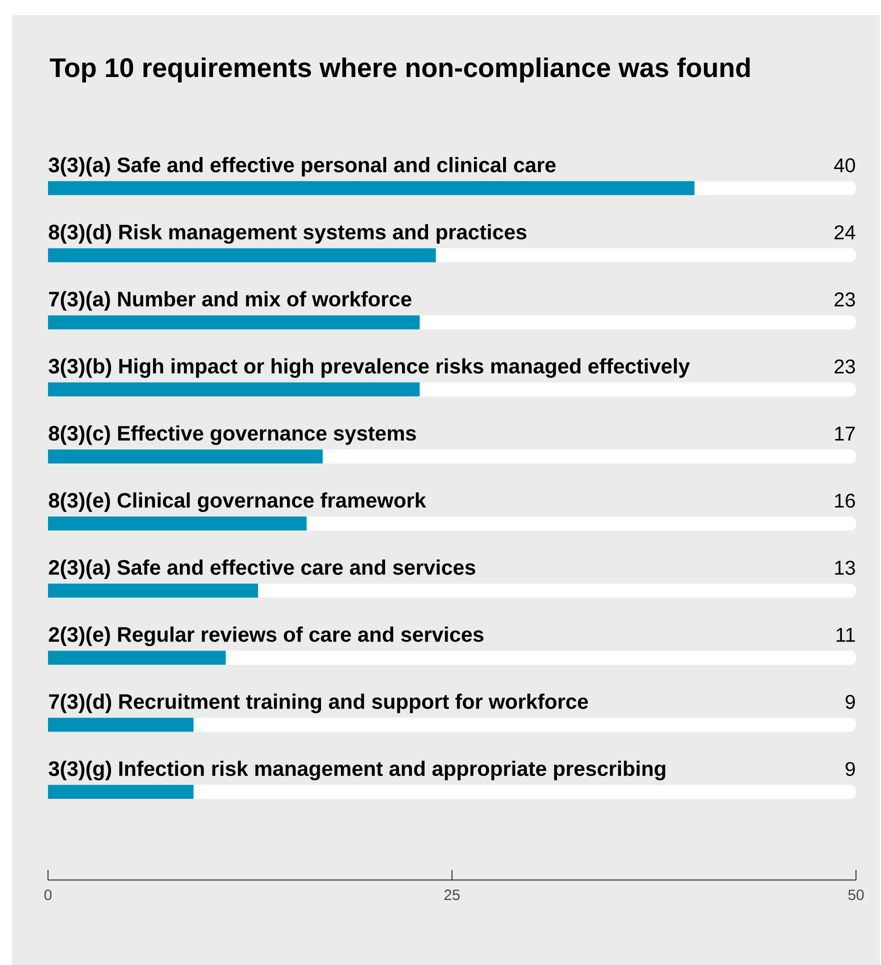 The height and width of the screenshot is (965, 881). I want to click on x-tick-label: 0, so click(48, 895).